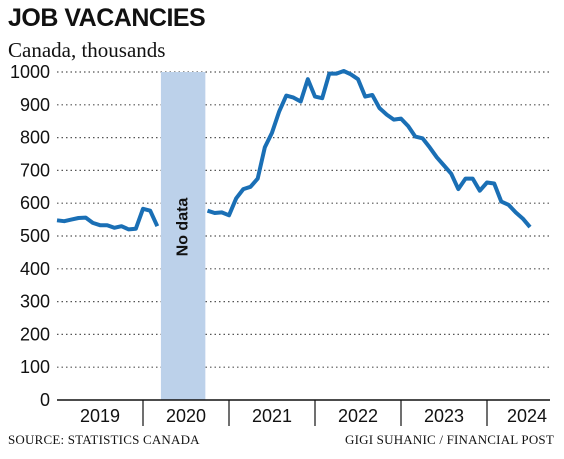 Image resolution: width=564 pixels, height=459 pixels. I want to click on source-note: SOURCE: STATISTICS CANADA, so click(104, 439).